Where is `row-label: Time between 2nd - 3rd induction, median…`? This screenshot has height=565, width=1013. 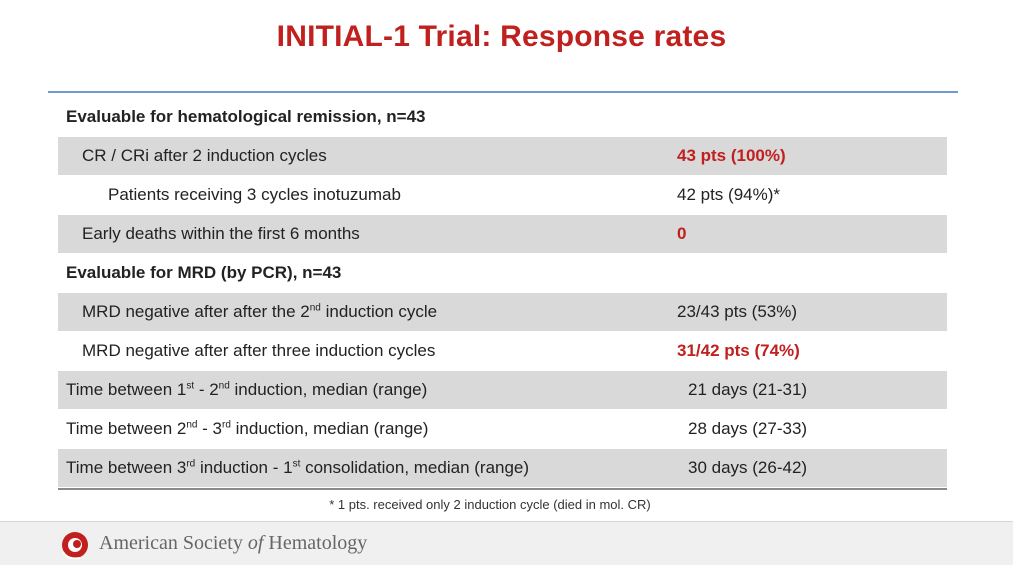
row-label: Time between 2nd - 3rd induction, median… is located at coordinates (247, 428).